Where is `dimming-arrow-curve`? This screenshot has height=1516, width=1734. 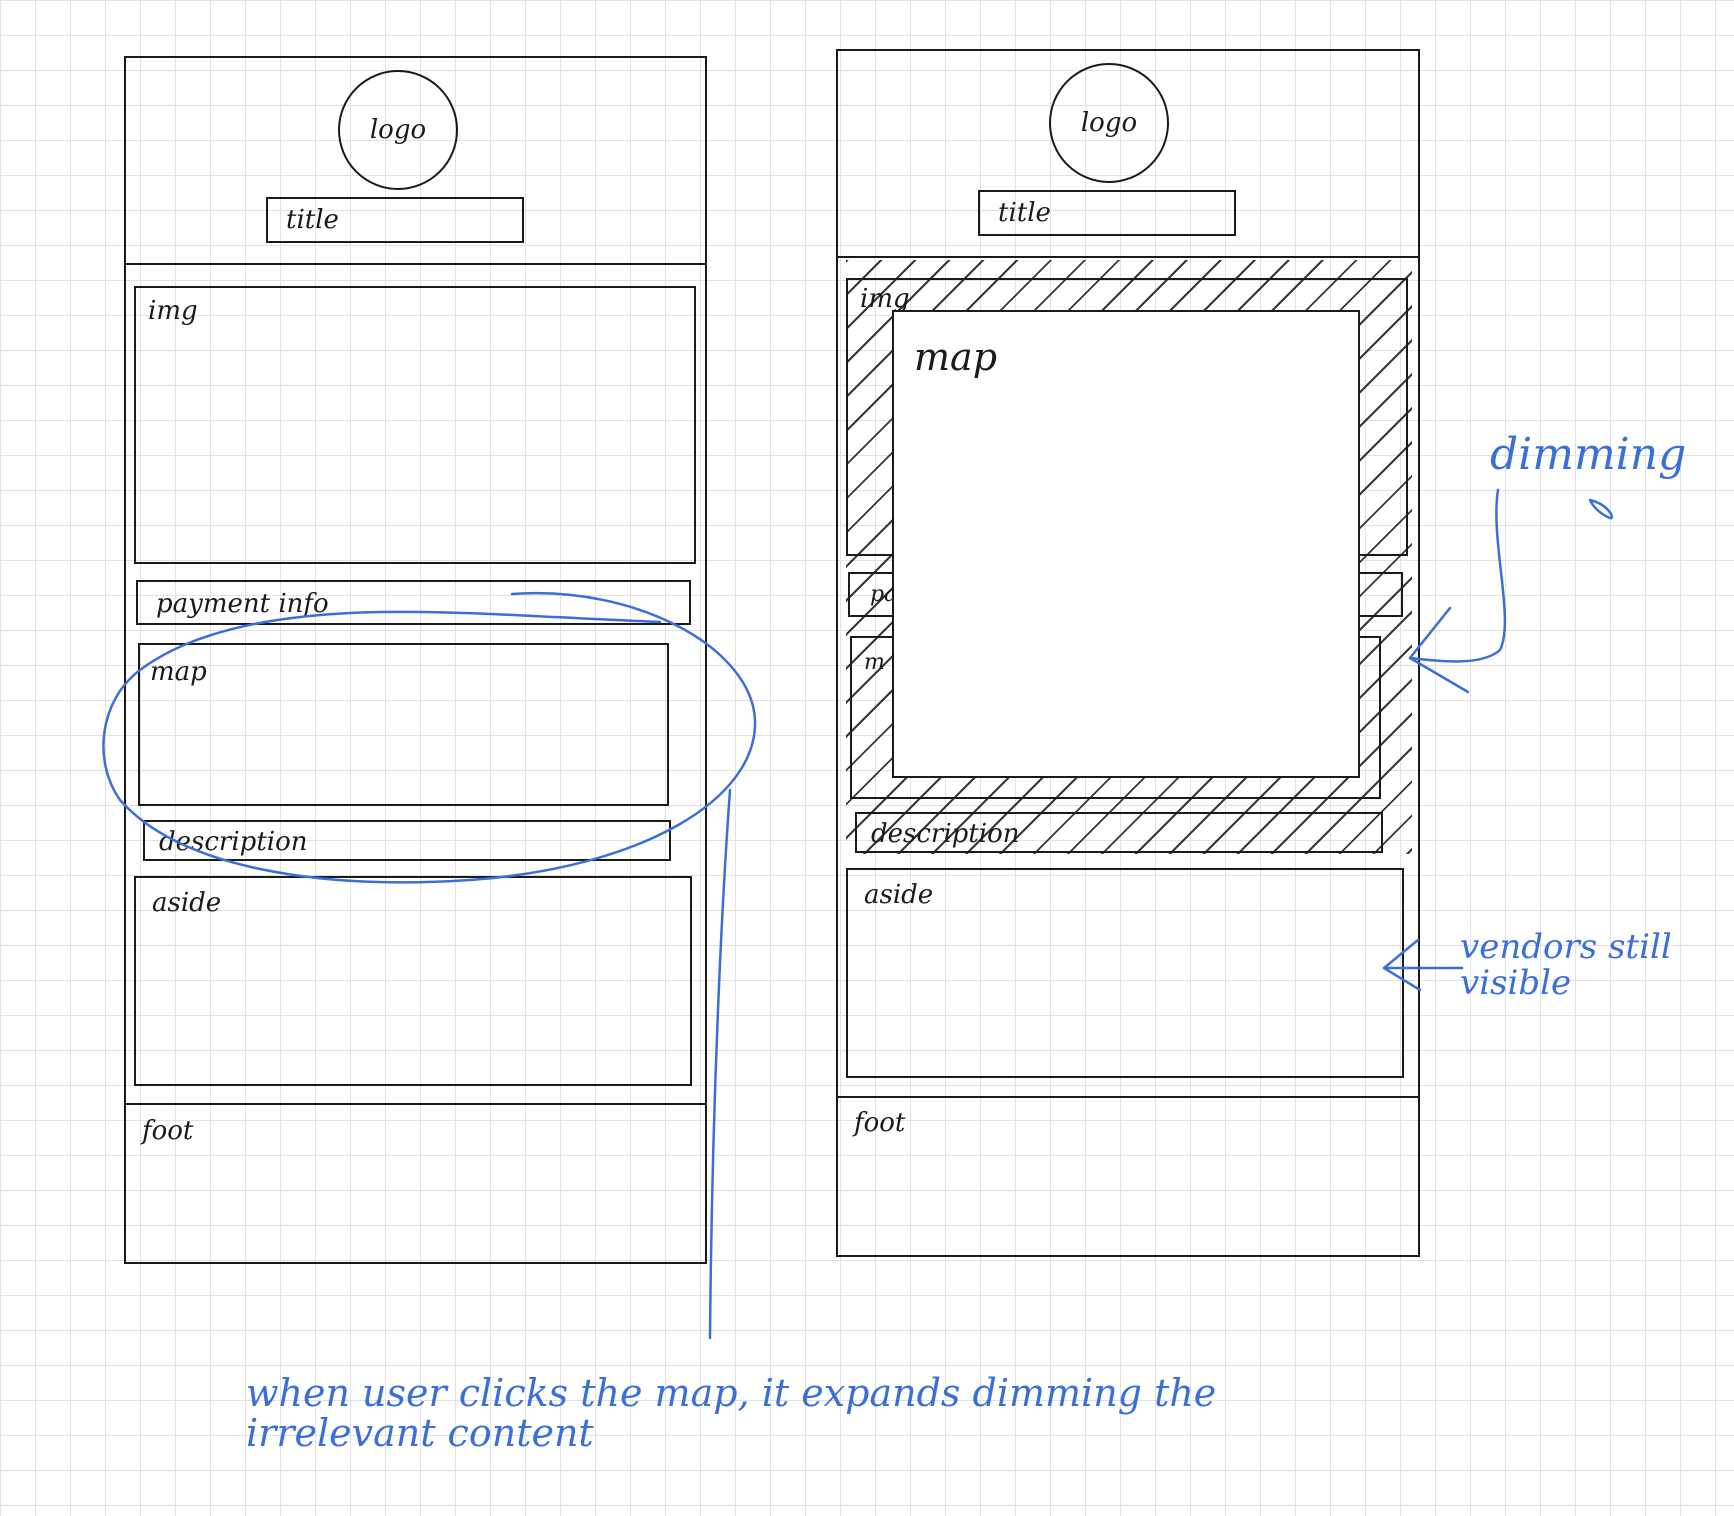 dimming-arrow-curve is located at coordinates (1457, 575).